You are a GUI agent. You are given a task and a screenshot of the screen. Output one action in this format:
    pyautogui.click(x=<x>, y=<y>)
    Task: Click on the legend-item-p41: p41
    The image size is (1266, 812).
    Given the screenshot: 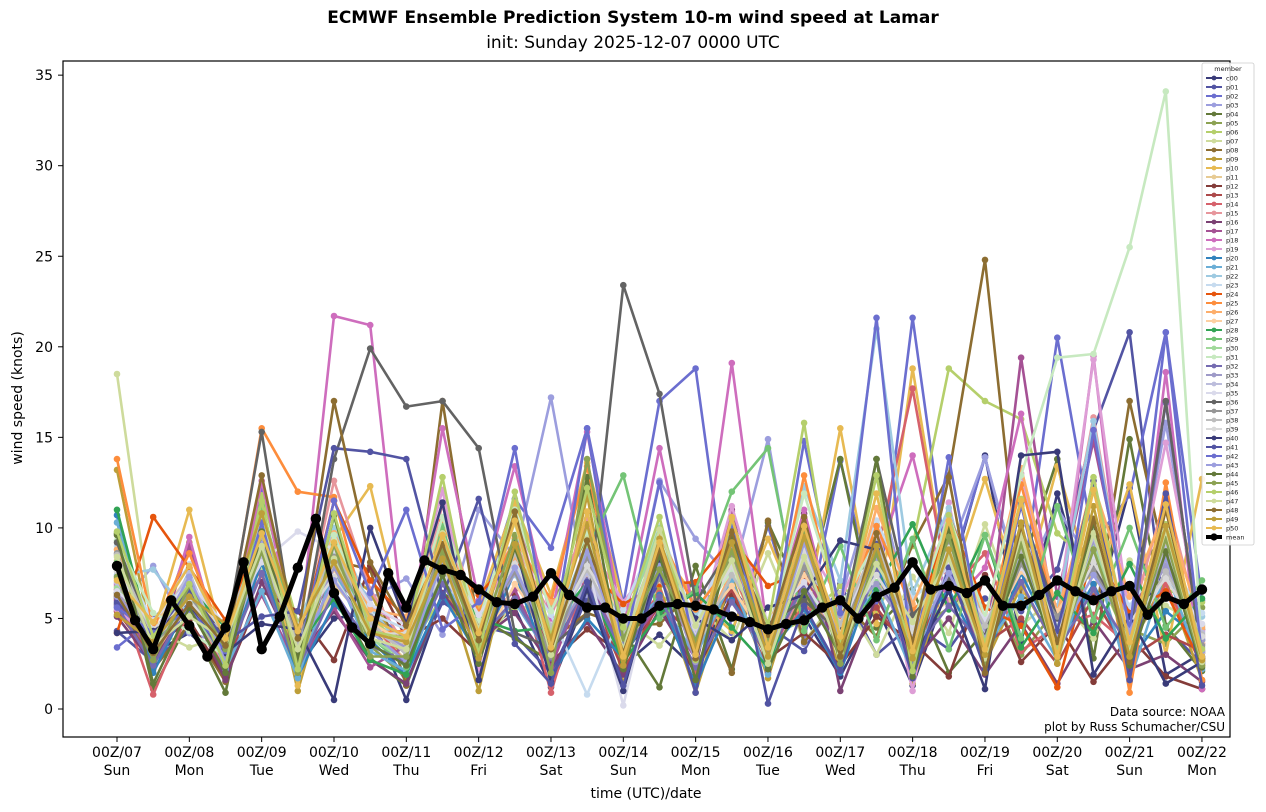 What is the action you would take?
    pyautogui.click(x=1222, y=447)
    